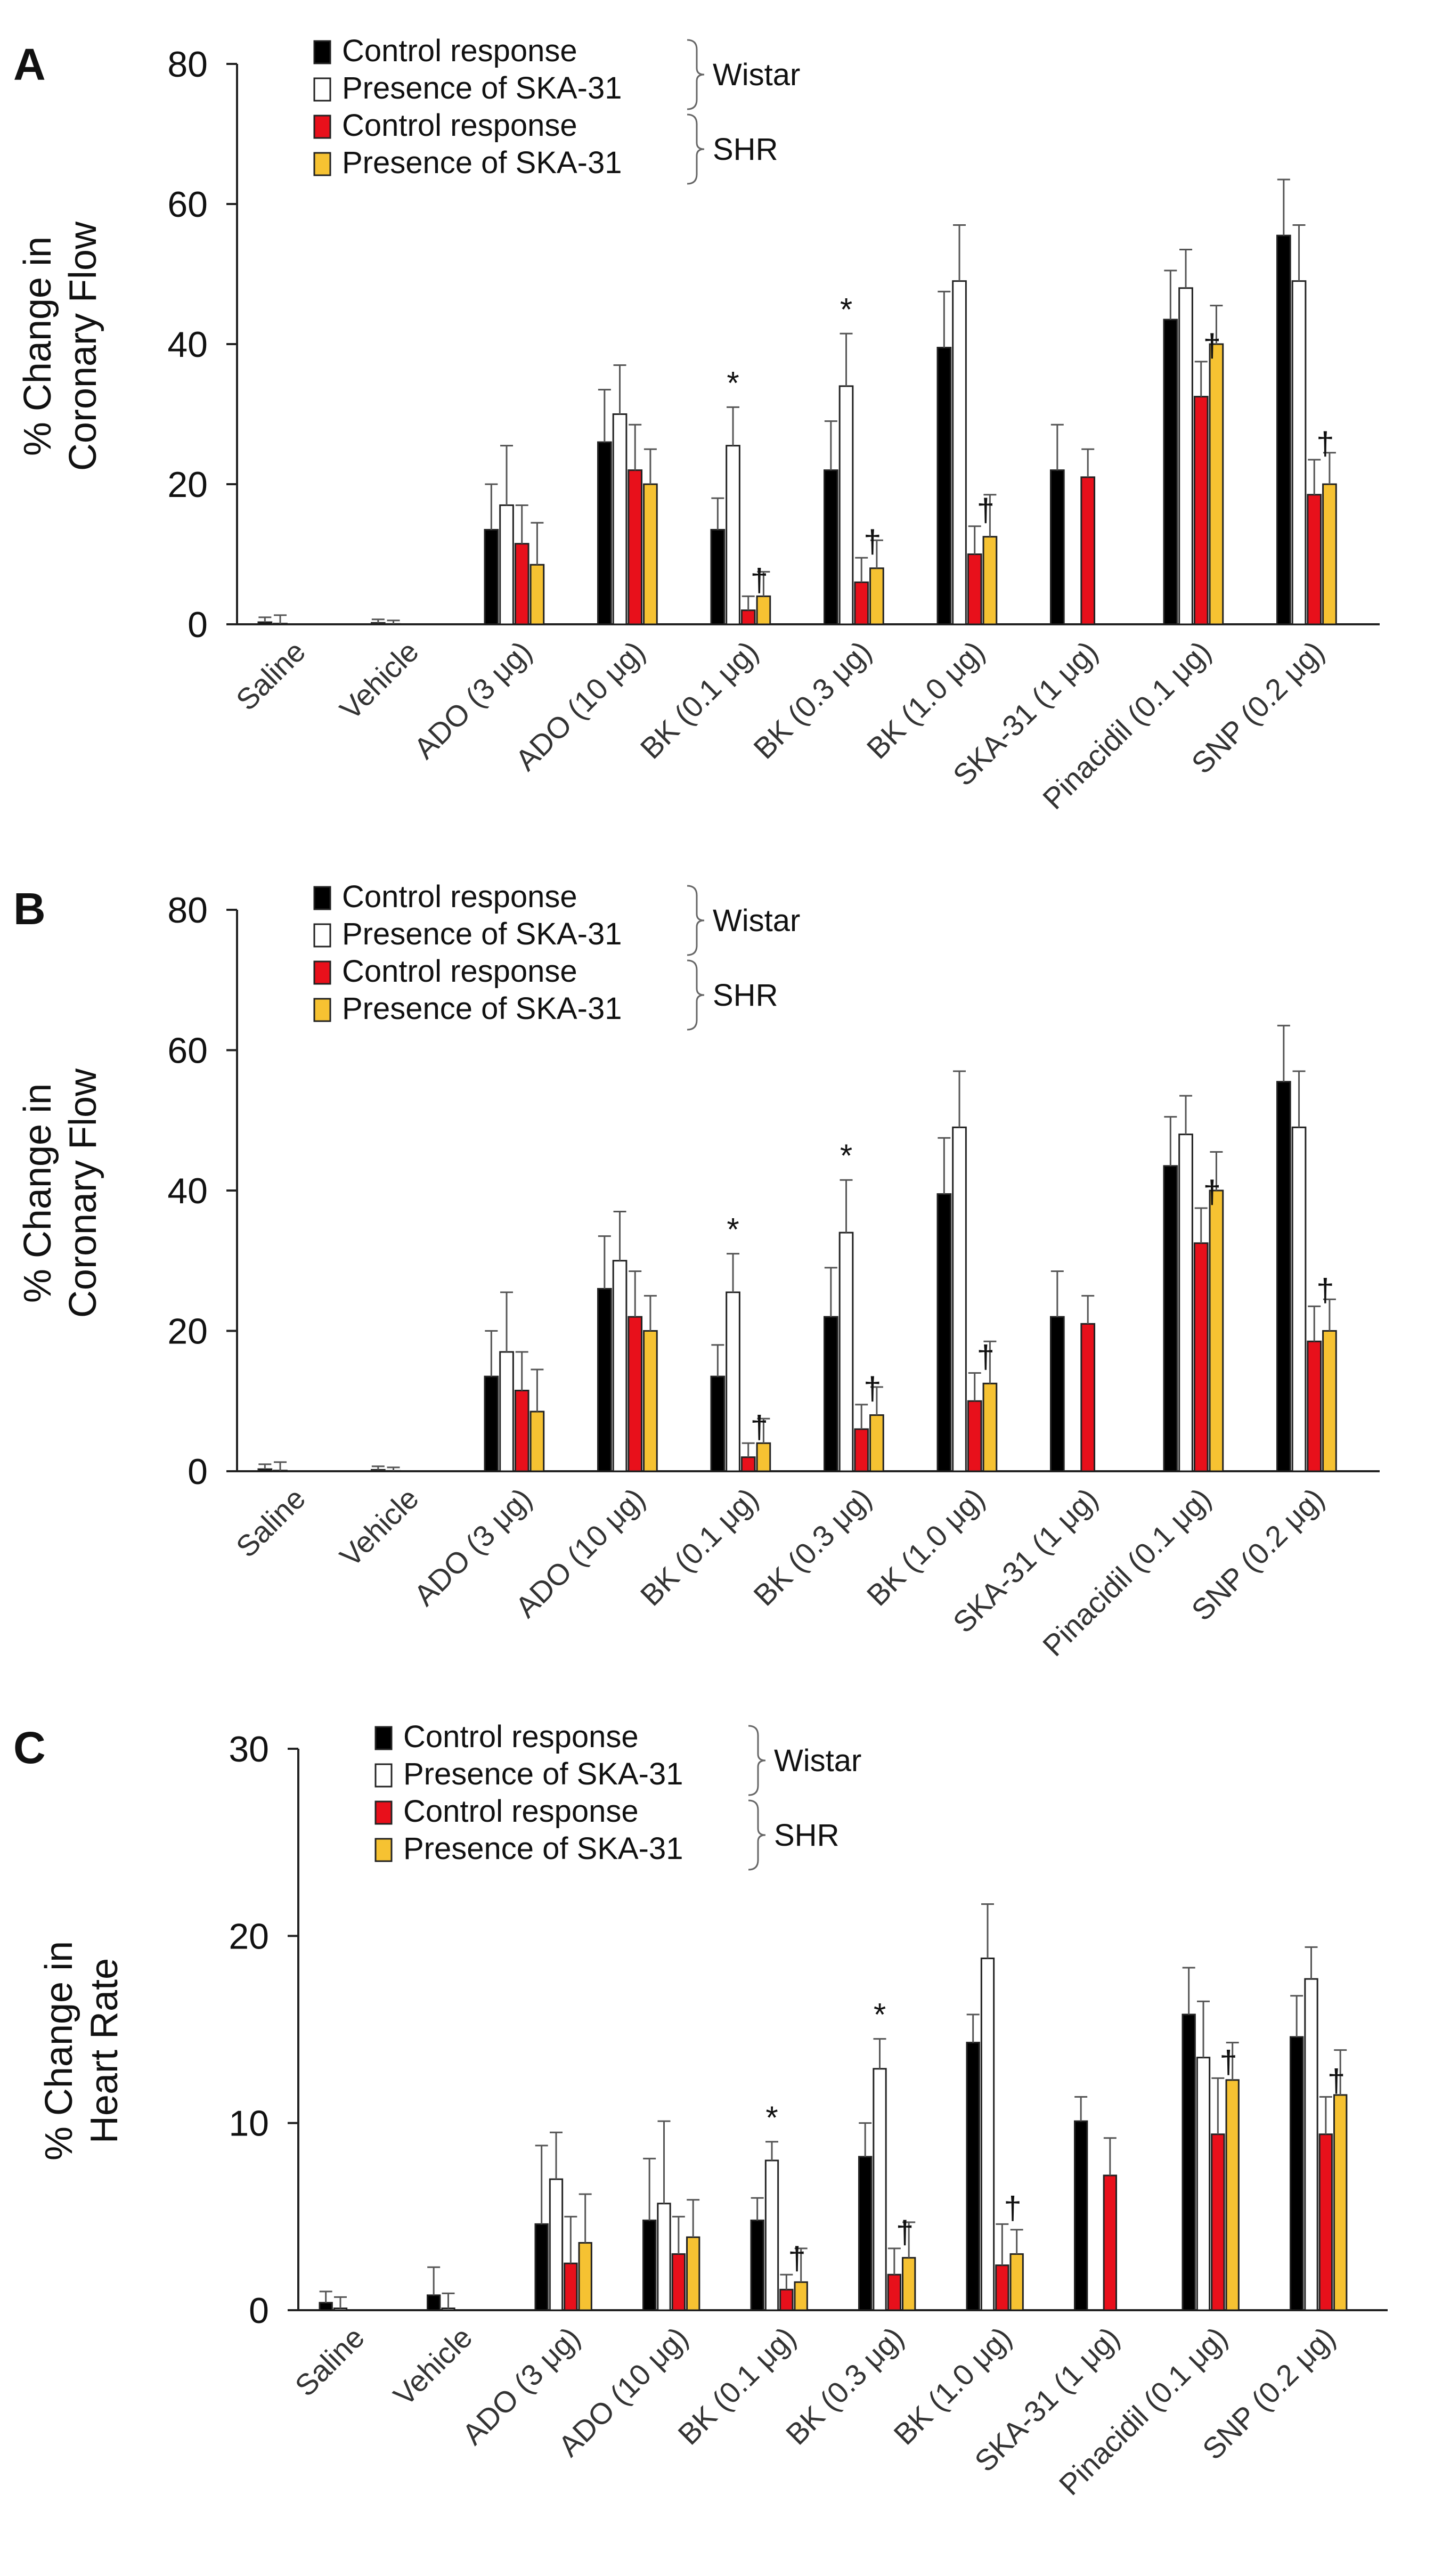 This screenshot has width=1434, height=2576. I want to click on y-axis-title-line2: Coronary Flow, so click(83, 1193).